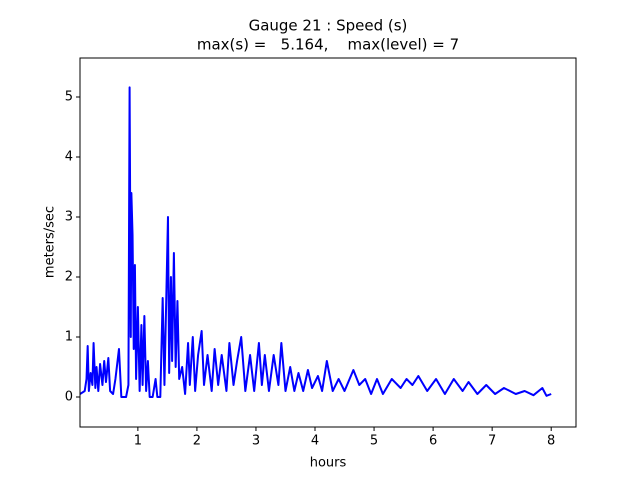  I want to click on x-tick-label: 4, so click(315, 441).